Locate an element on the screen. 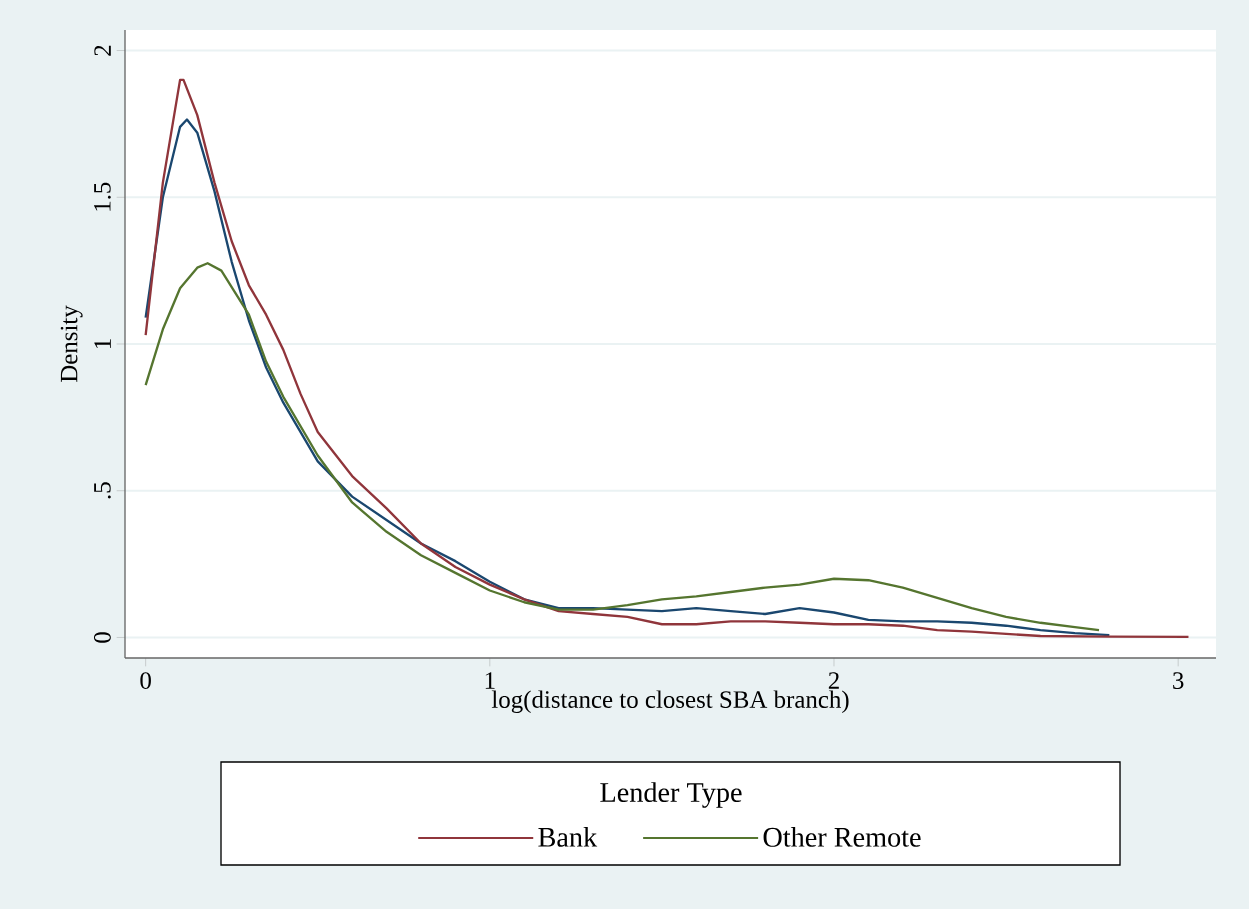 Image resolution: width=1249 pixels, height=909 pixels. y-tick-label: 1 is located at coordinates (102, 344).